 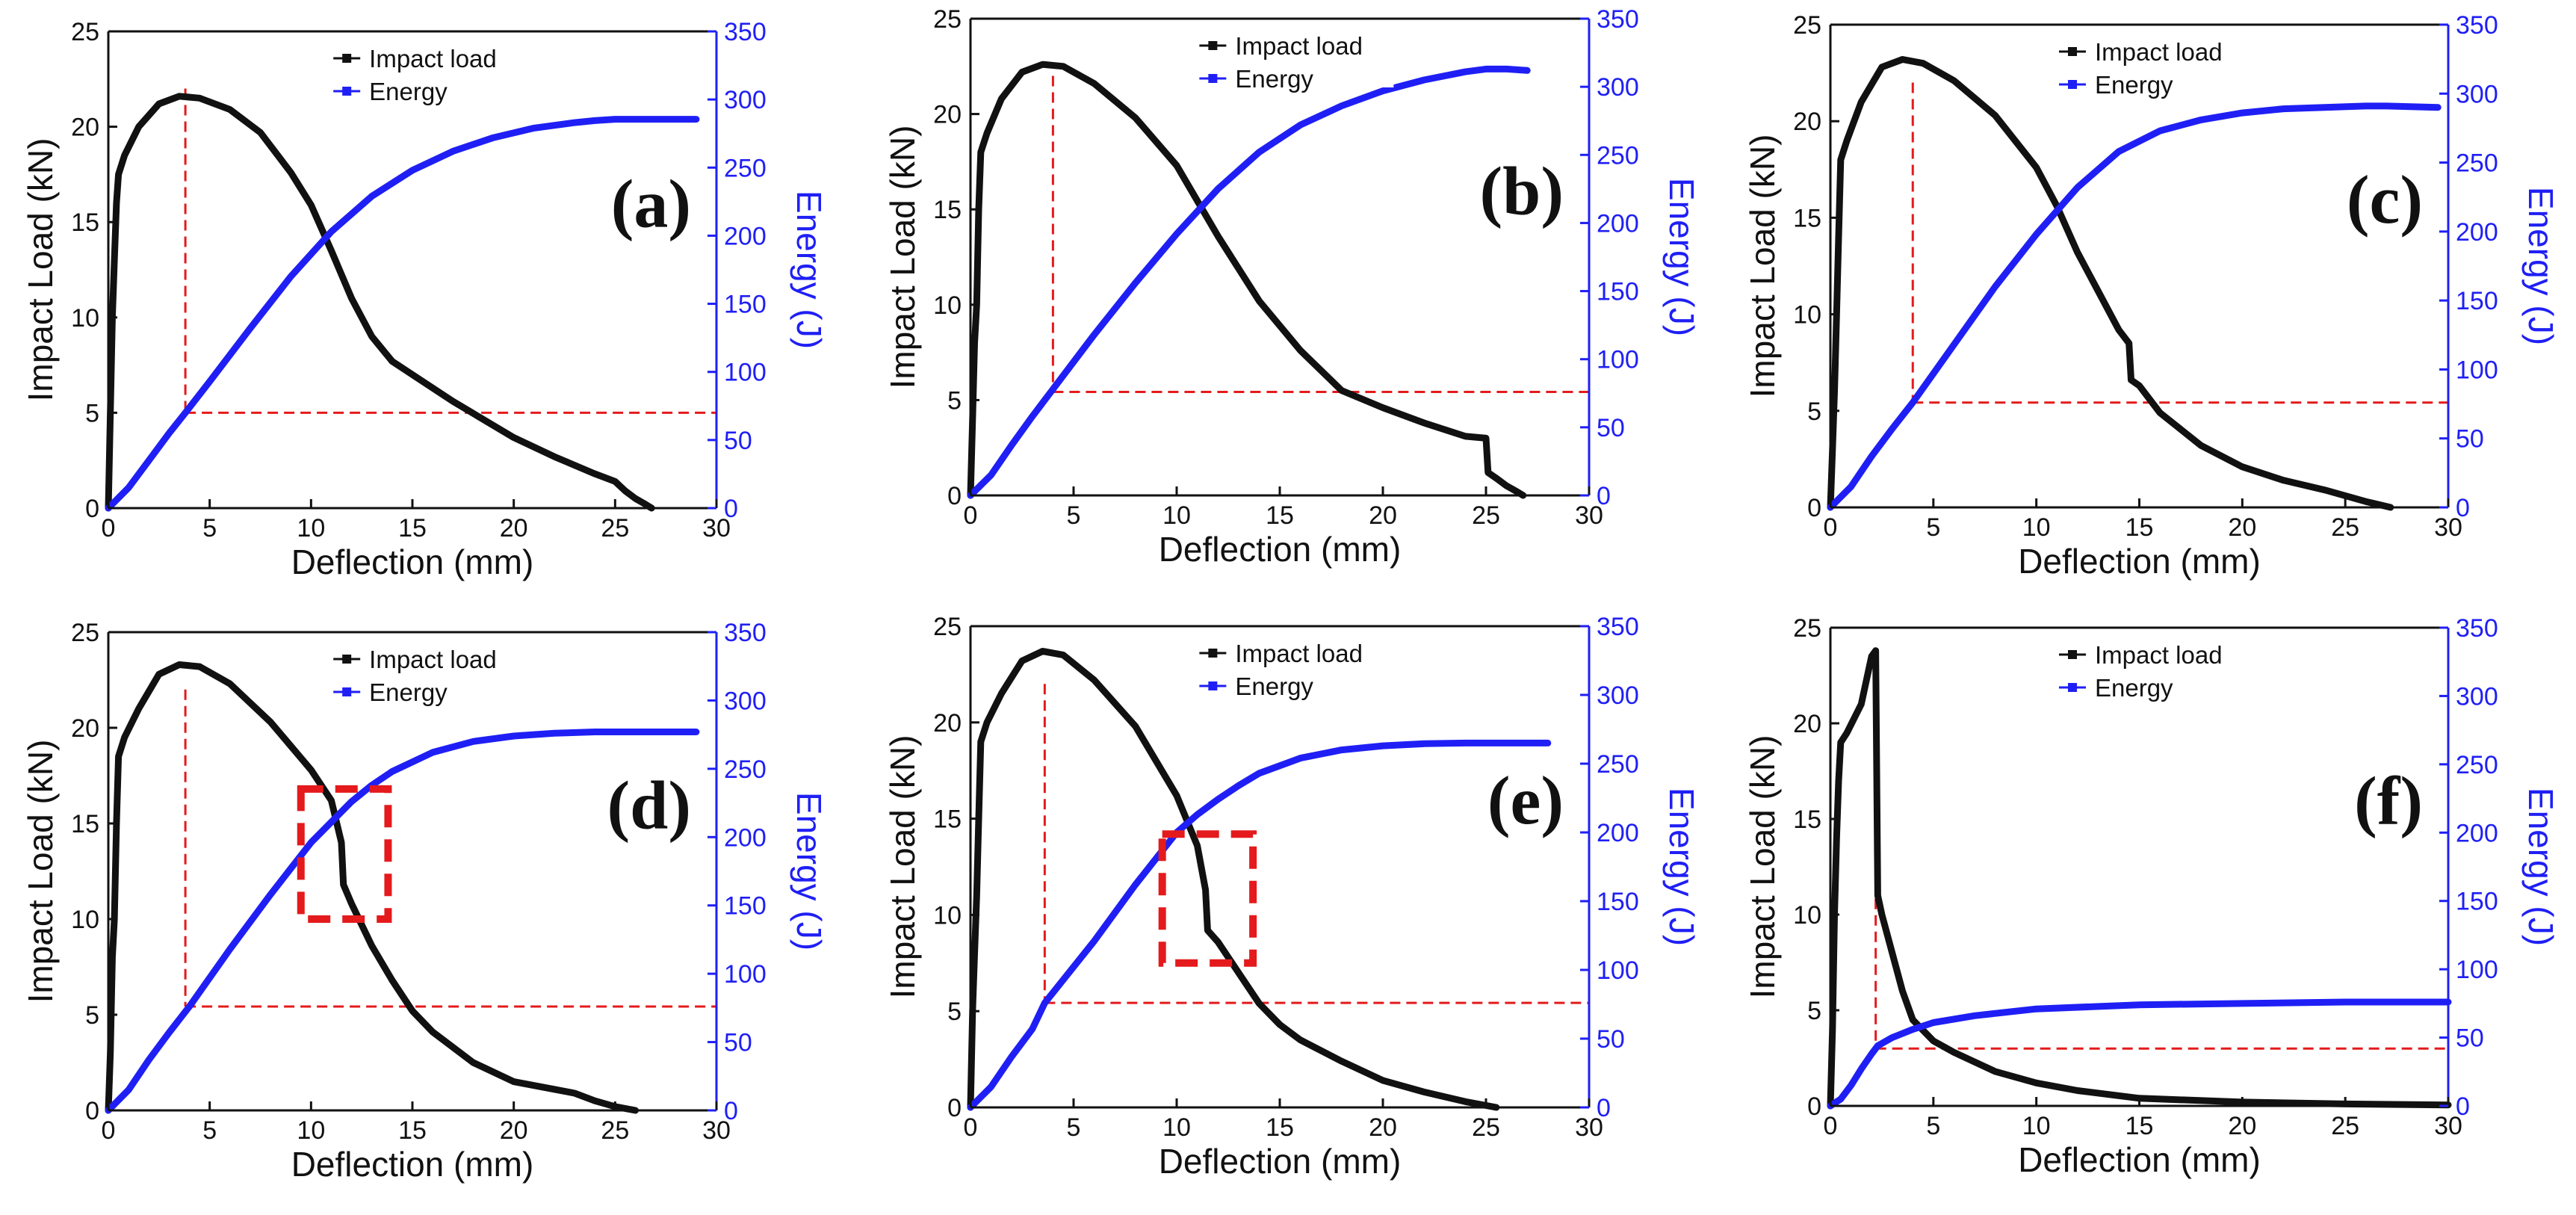 I want to click on legend: Impact load Energy, so click(x=1293, y=58).